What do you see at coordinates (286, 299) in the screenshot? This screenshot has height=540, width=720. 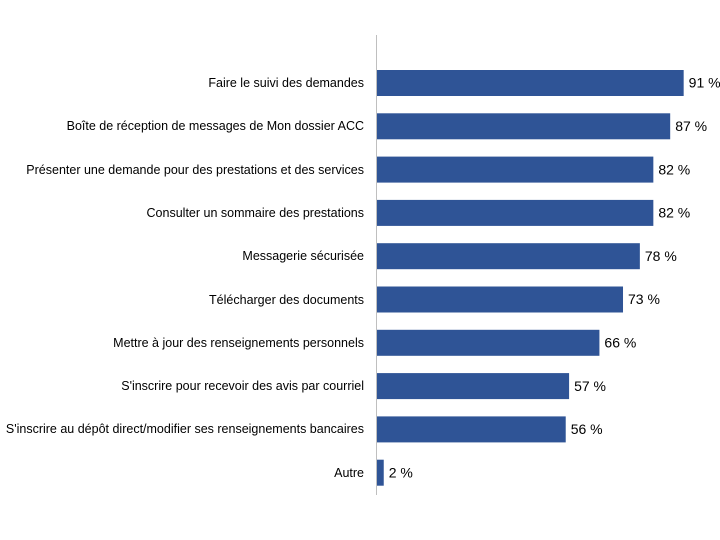 I see `category-label: Télécharger des documents` at bounding box center [286, 299].